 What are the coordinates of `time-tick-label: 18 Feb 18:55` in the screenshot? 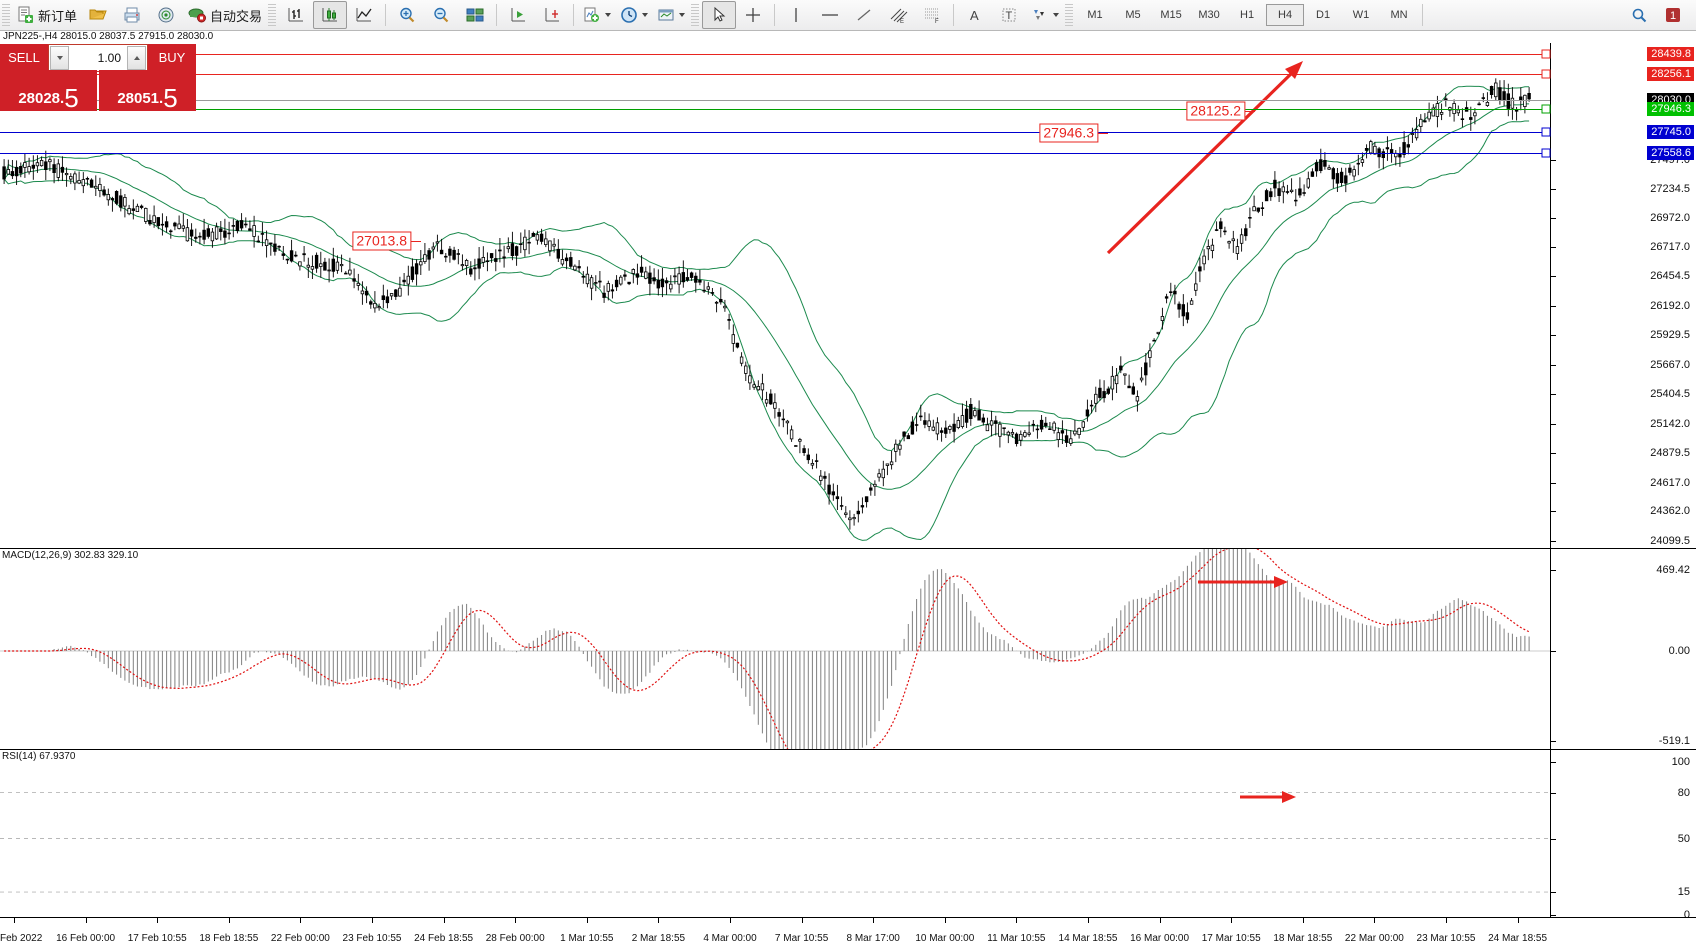 It's located at (229, 938).